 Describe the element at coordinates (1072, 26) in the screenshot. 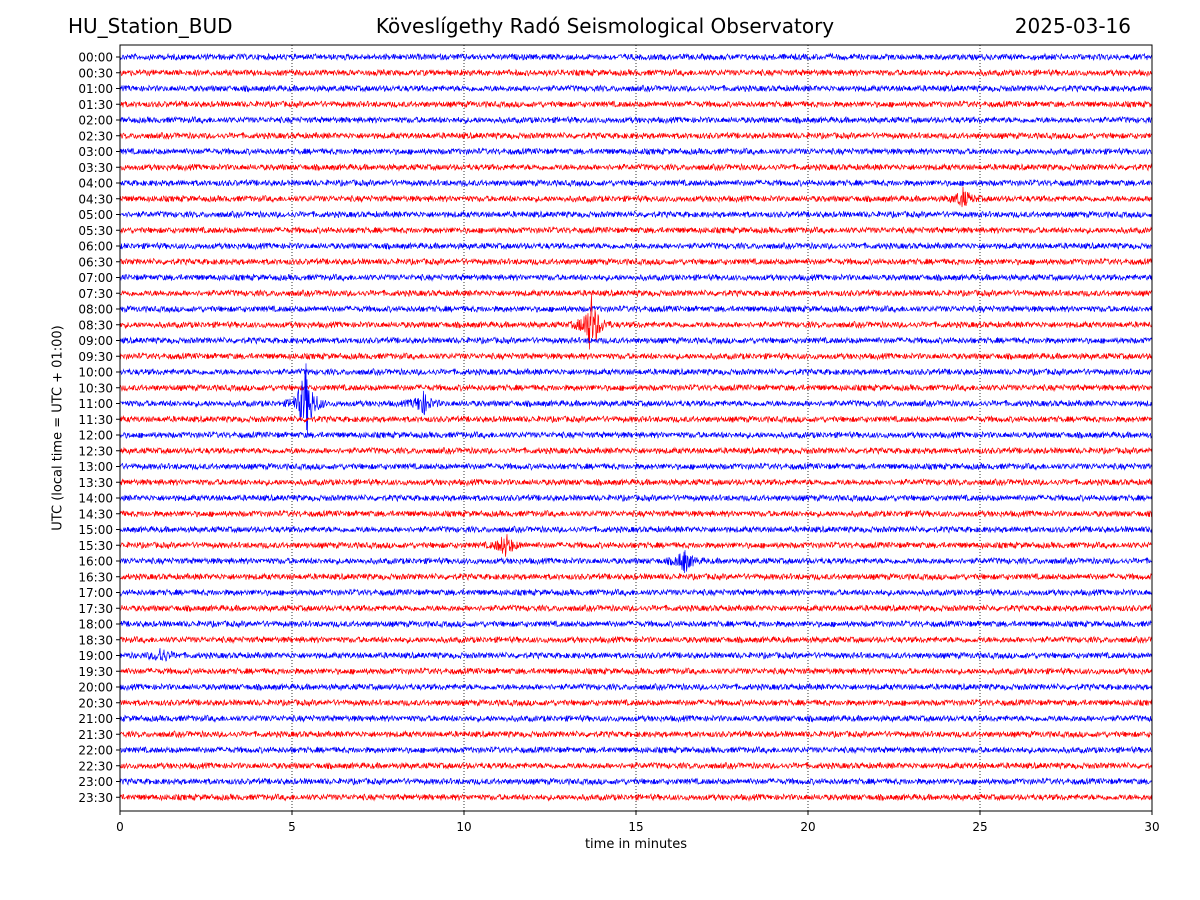

I see `chart-date: 2025-03-16` at that location.